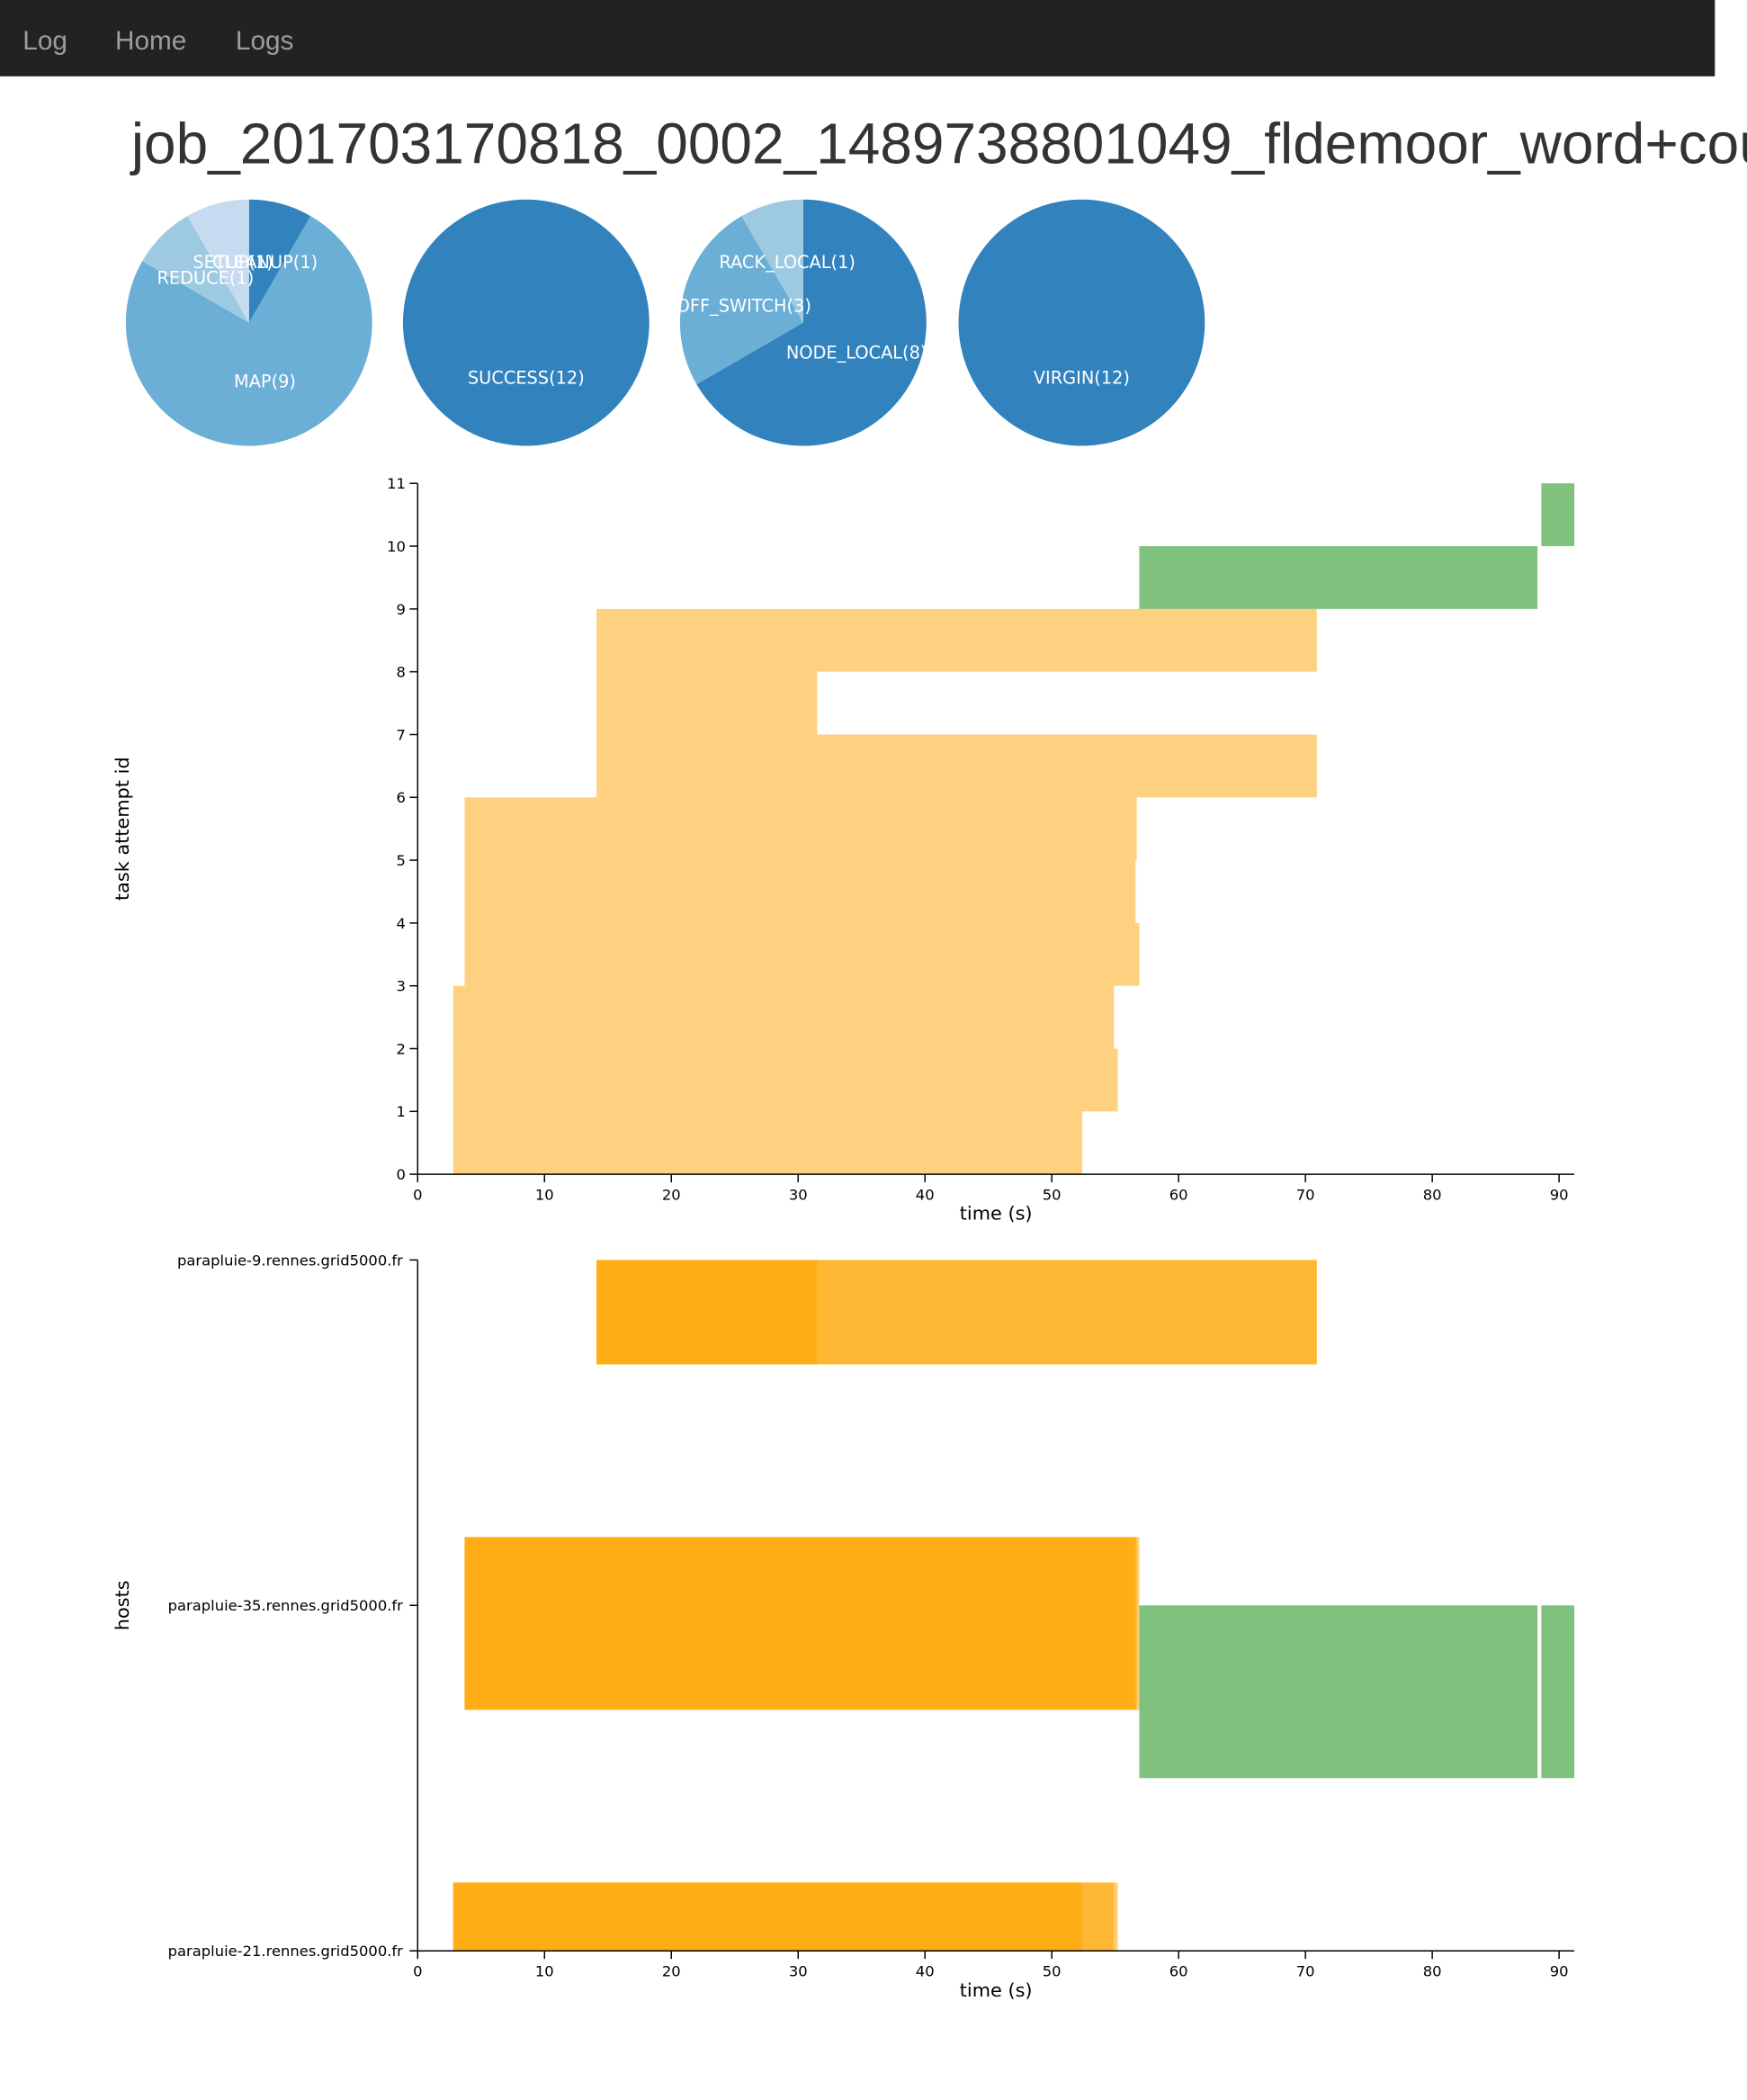 This screenshot has width=1747, height=2100. I want to click on y-tick-label: 8, so click(400, 672).